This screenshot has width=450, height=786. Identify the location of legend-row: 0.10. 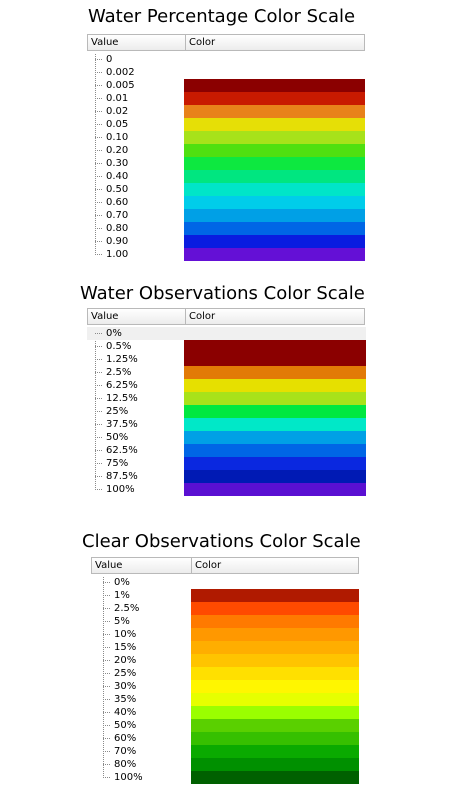
(226, 137).